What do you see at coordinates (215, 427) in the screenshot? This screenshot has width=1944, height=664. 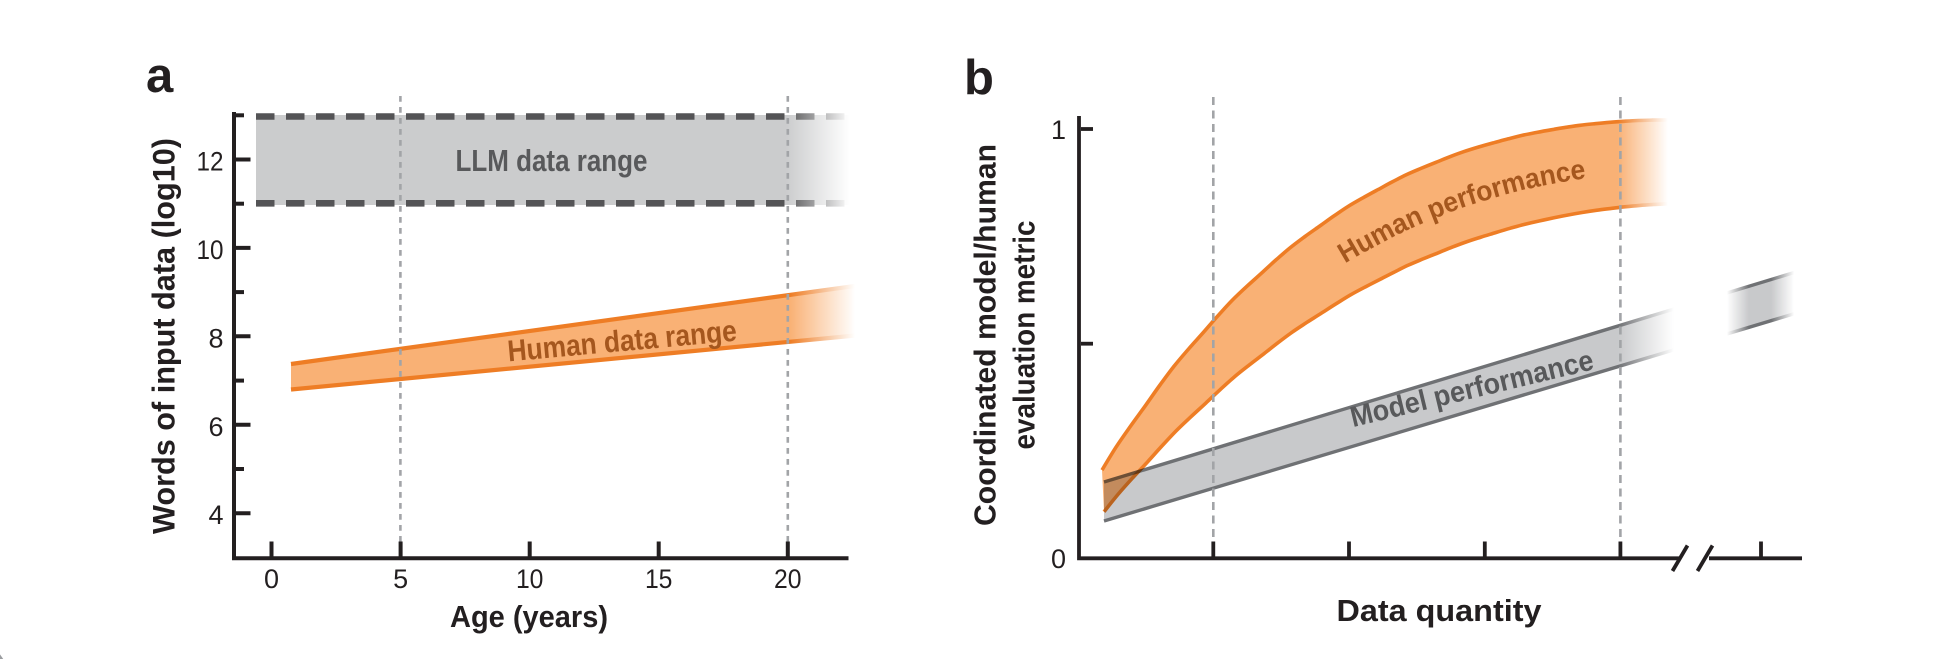 I see `svg-text: 6` at bounding box center [215, 427].